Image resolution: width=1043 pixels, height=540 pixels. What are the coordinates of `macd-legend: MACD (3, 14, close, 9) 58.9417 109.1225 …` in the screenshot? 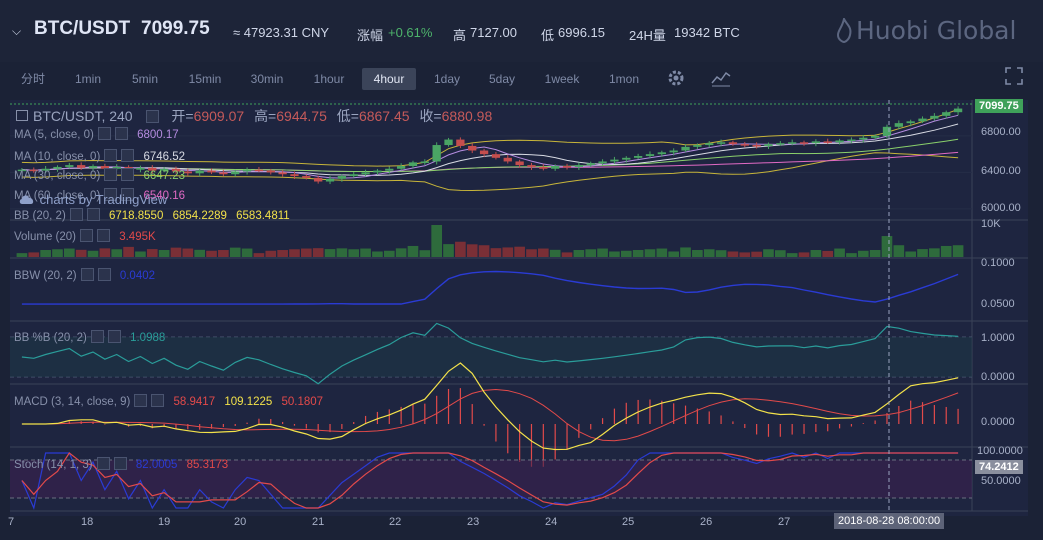 It's located at (168, 401).